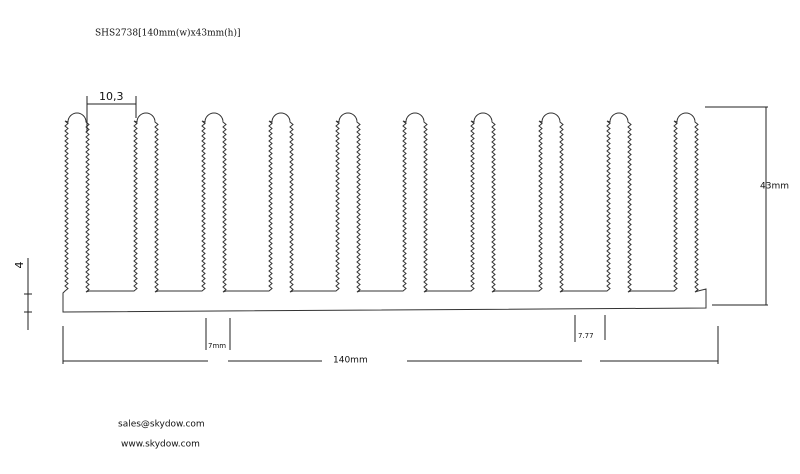 The width and height of the screenshot is (800, 474). I want to click on dim-label: 43mm, so click(774, 187).